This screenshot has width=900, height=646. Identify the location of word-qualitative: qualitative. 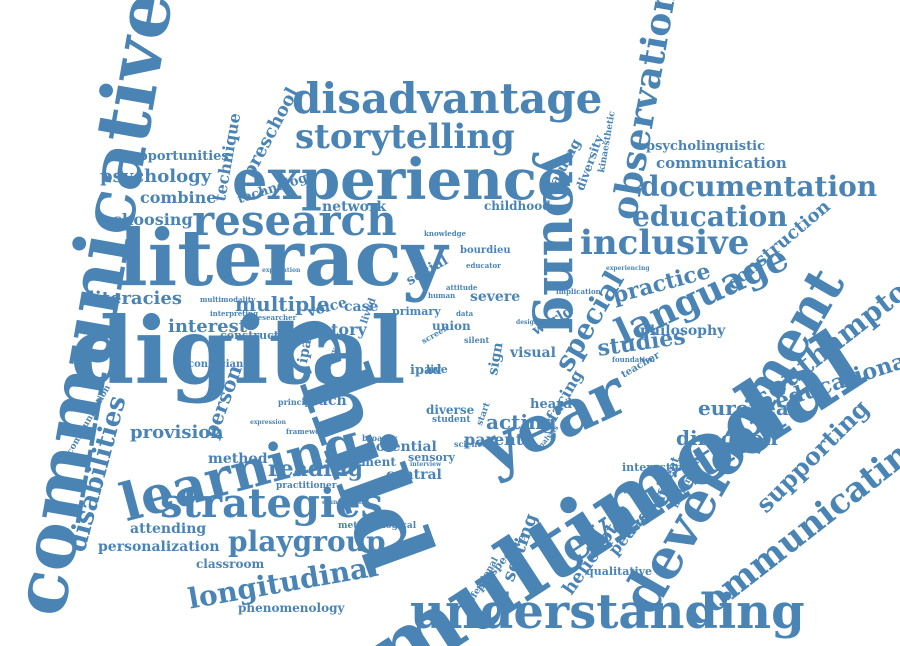
(619, 571).